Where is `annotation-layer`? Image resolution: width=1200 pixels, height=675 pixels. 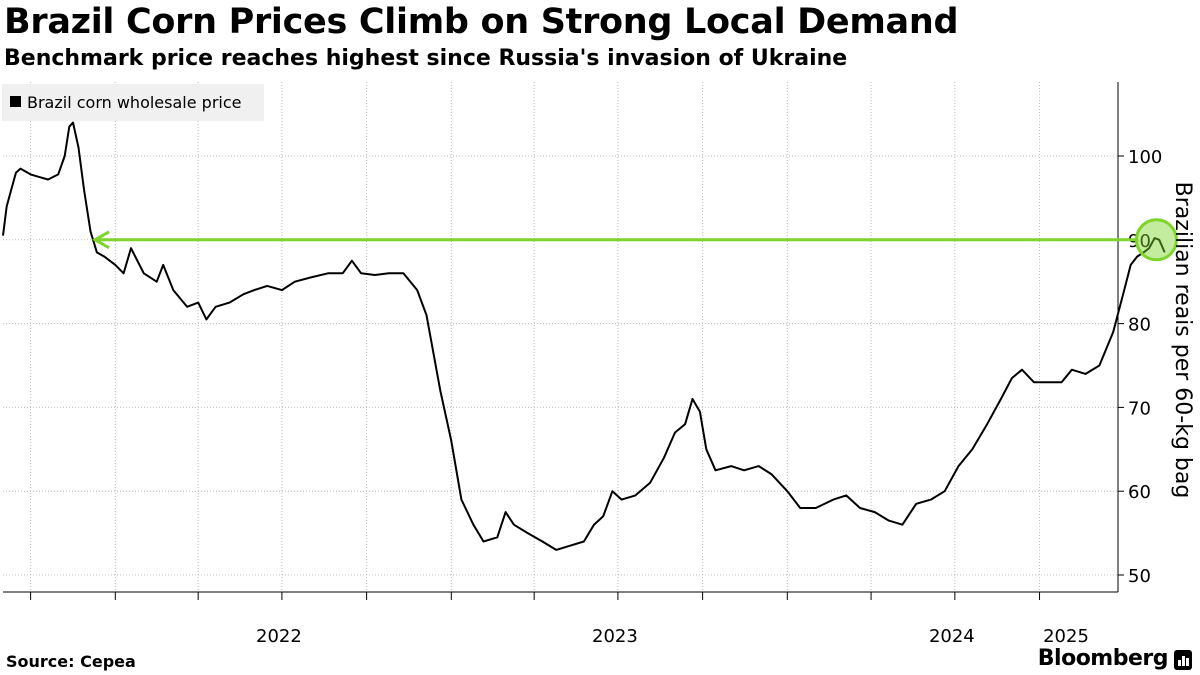
annotation-layer is located at coordinates (635, 240).